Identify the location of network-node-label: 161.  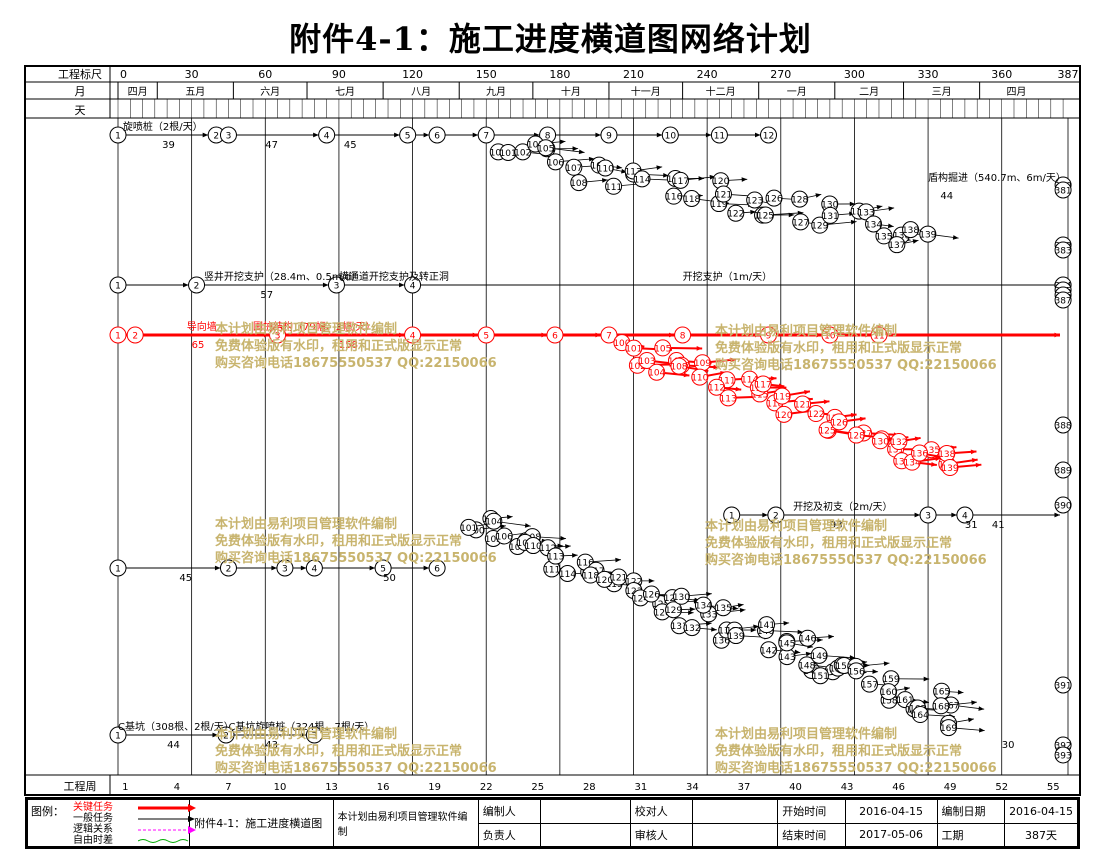
(905, 701).